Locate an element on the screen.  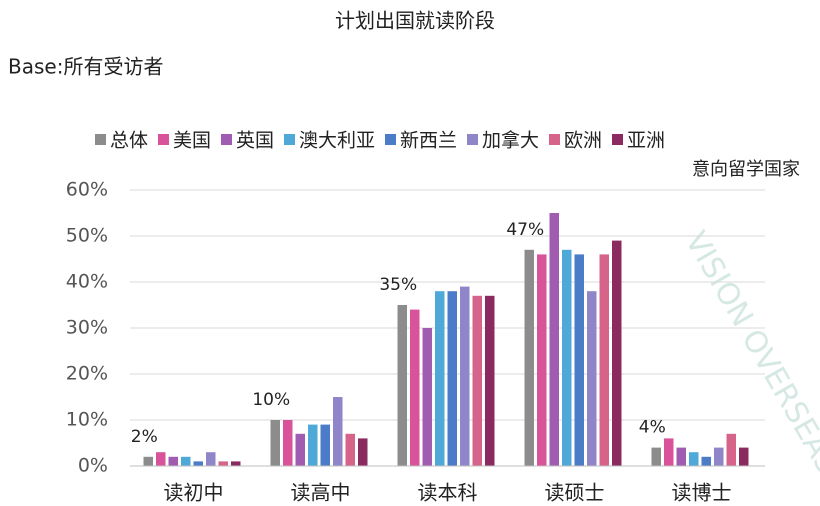
watermark: VISION OVERSEAS is located at coordinates (749, 353).